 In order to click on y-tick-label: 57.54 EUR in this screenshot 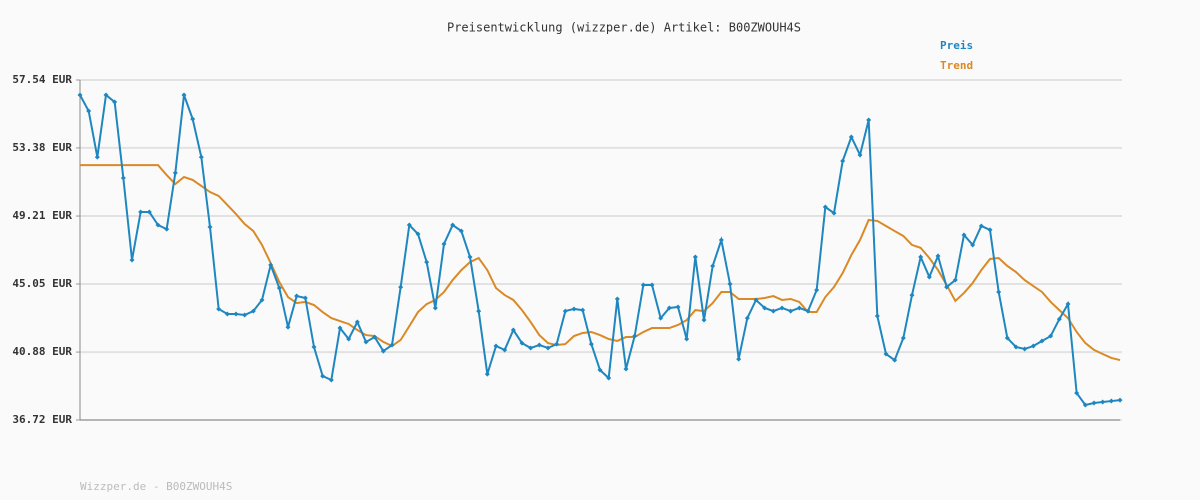, I will do `click(42, 79)`.